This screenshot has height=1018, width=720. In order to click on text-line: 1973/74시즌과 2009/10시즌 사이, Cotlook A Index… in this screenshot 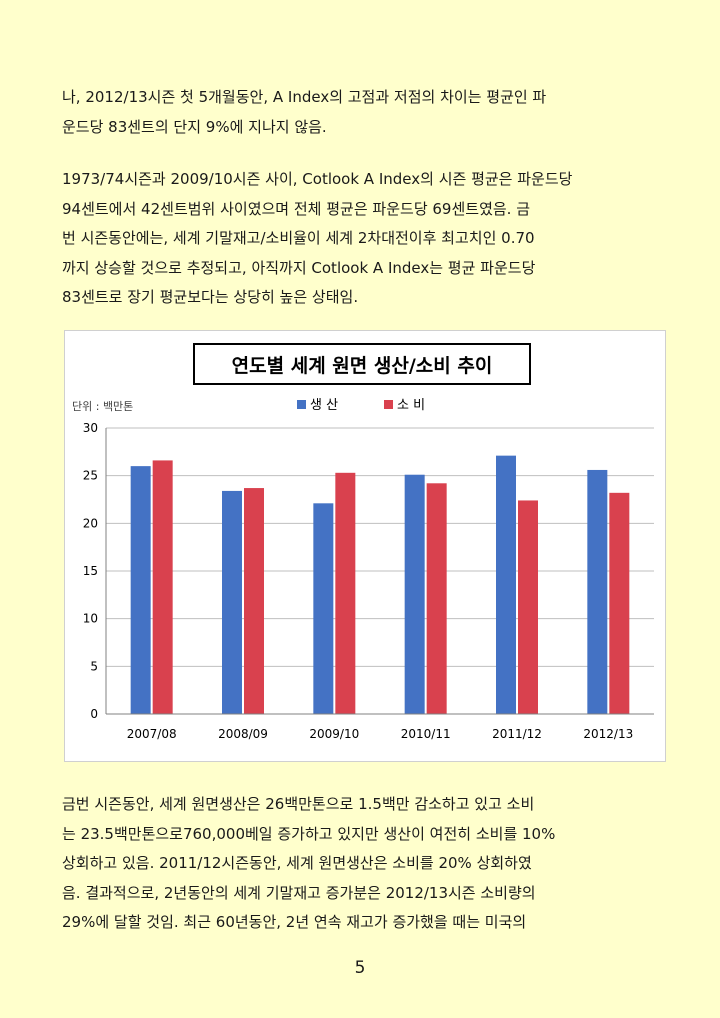, I will do `click(317, 179)`.